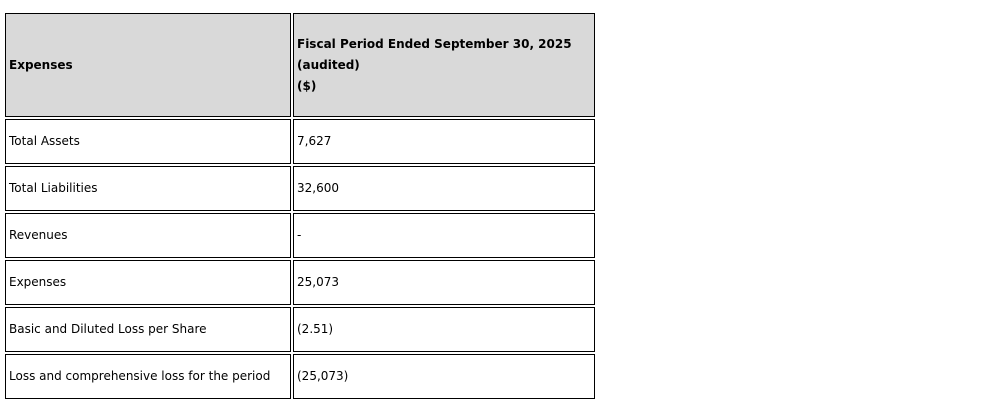 This screenshot has width=987, height=412. I want to click on header-fiscal-period-line: Fiscal Period Ended September 30, 2025, so click(434, 43).